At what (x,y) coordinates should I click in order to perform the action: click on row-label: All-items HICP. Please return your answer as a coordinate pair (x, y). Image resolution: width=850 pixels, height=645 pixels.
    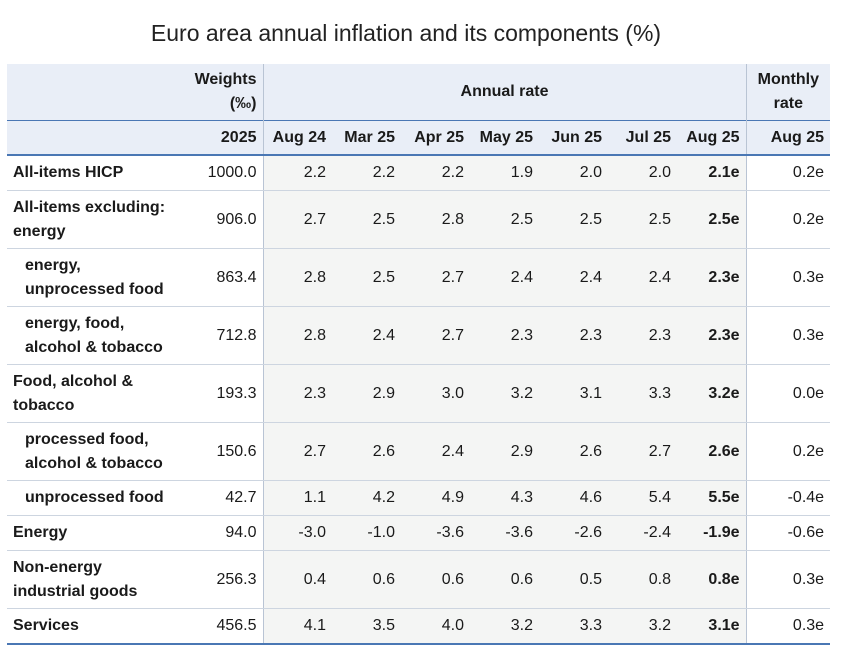
    Looking at the image, I should click on (94, 173).